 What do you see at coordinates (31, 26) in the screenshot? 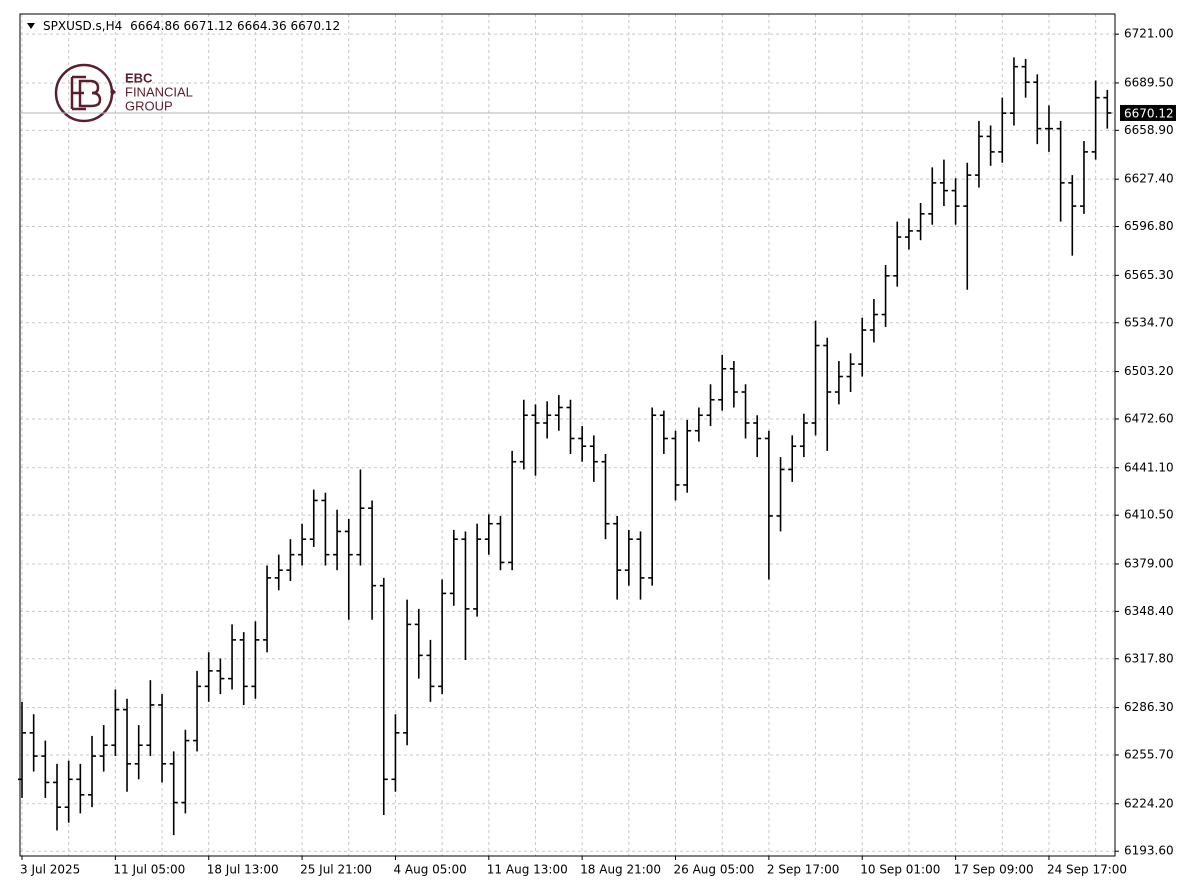
I see `header-arrow` at bounding box center [31, 26].